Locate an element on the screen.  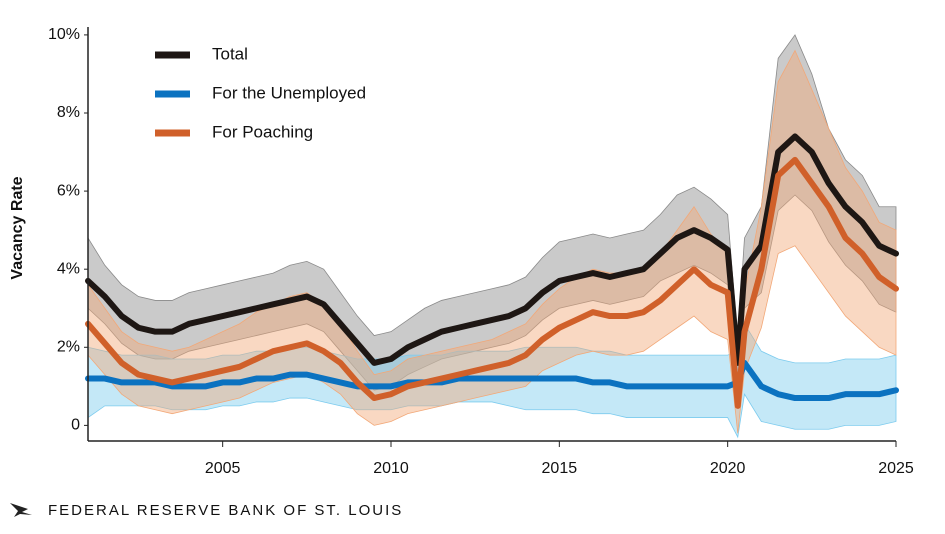
logo is located at coordinates (21, 510).